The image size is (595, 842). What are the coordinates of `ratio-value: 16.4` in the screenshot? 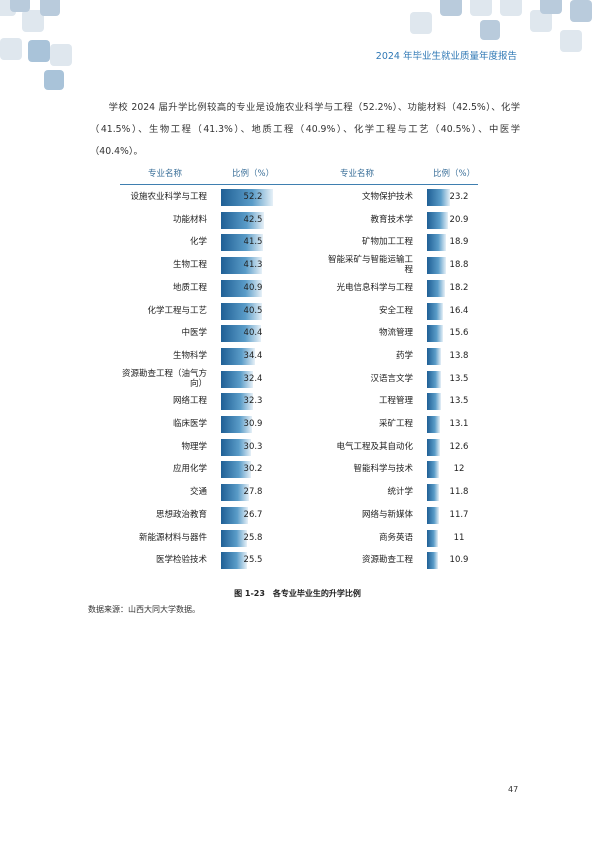 It's located at (459, 310).